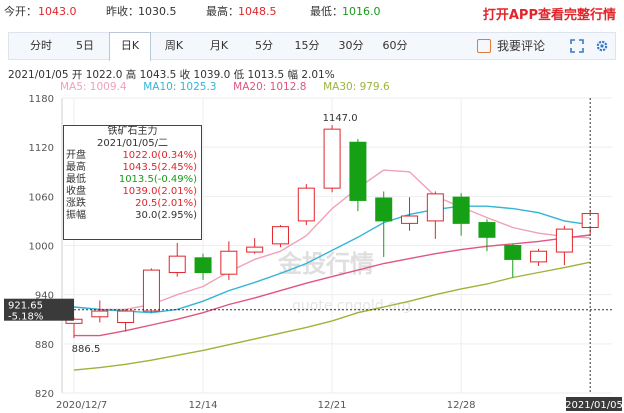 This screenshot has width=624, height=413. What do you see at coordinates (76, 167) in the screenshot?
I see `tooltip-key: 最高` at bounding box center [76, 167].